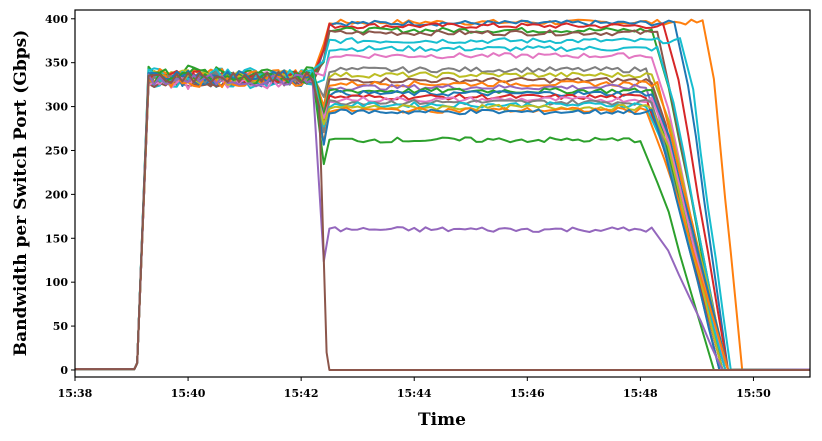 This screenshot has width=822, height=441. Describe the element at coordinates (75, 393) in the screenshot. I see `x-tick-label: 15:38` at that location.